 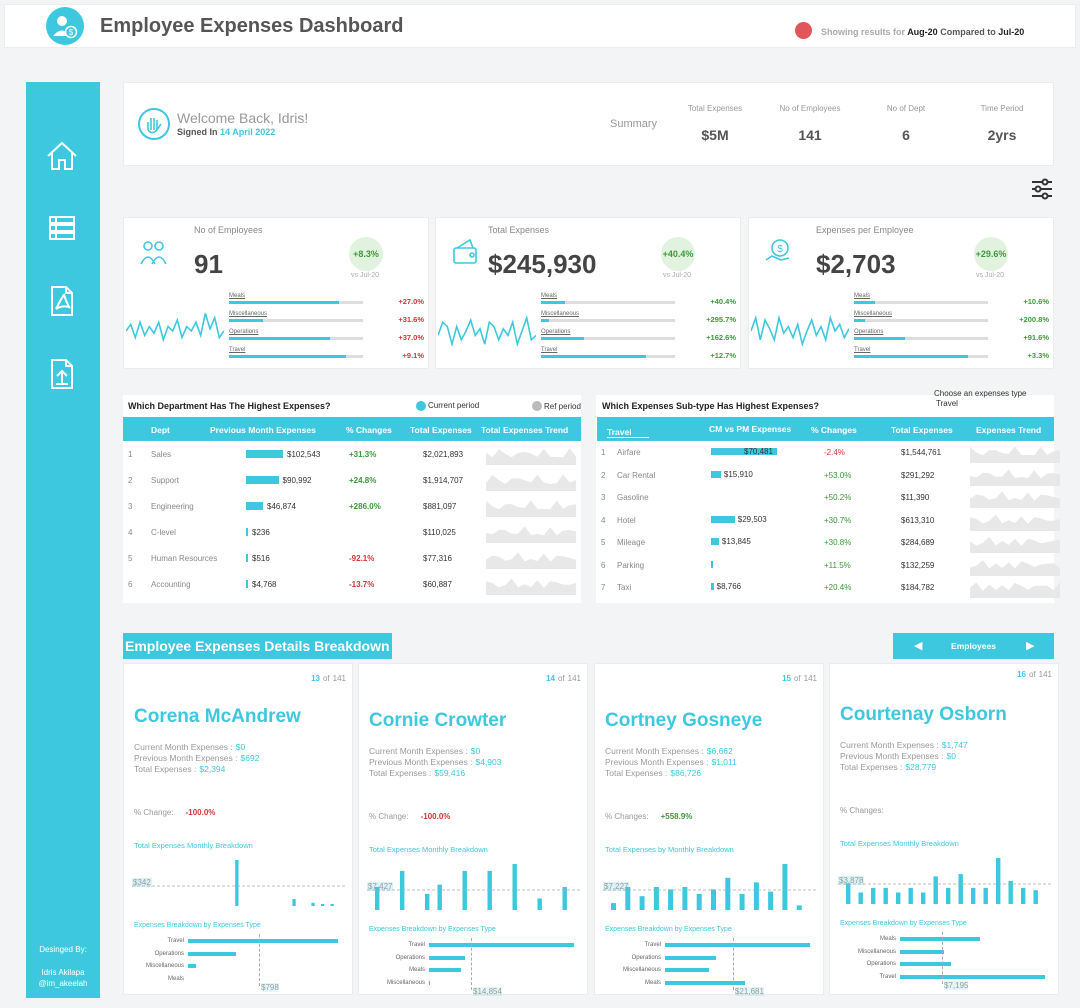 What do you see at coordinates (550, 678) in the screenshot?
I see `employee-index-current: 14` at bounding box center [550, 678].